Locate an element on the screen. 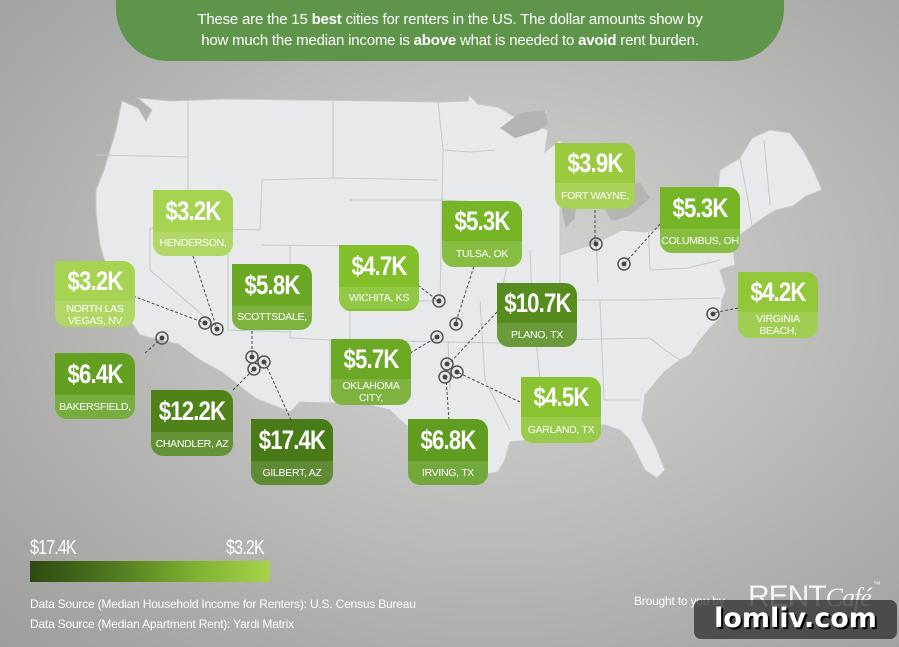 This screenshot has height=647, width=899. callout-fort-wayne: $3.9K FORT WAYNE, IN is located at coordinates (595, 176).